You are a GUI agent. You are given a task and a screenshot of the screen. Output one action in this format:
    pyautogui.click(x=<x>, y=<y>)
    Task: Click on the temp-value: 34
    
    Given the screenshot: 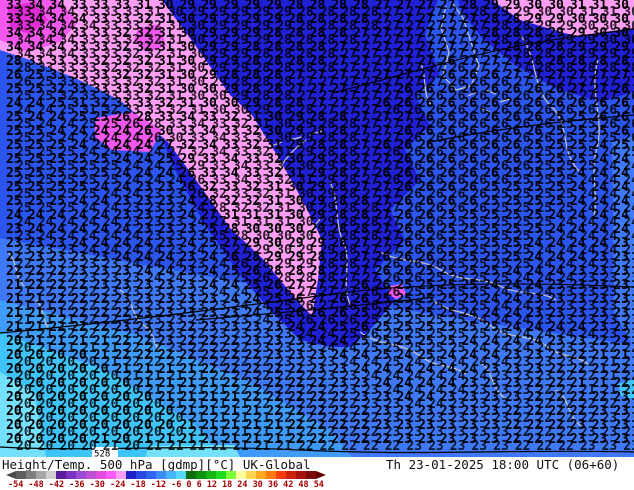 What is the action you would take?
    pyautogui.click(x=57, y=6)
    